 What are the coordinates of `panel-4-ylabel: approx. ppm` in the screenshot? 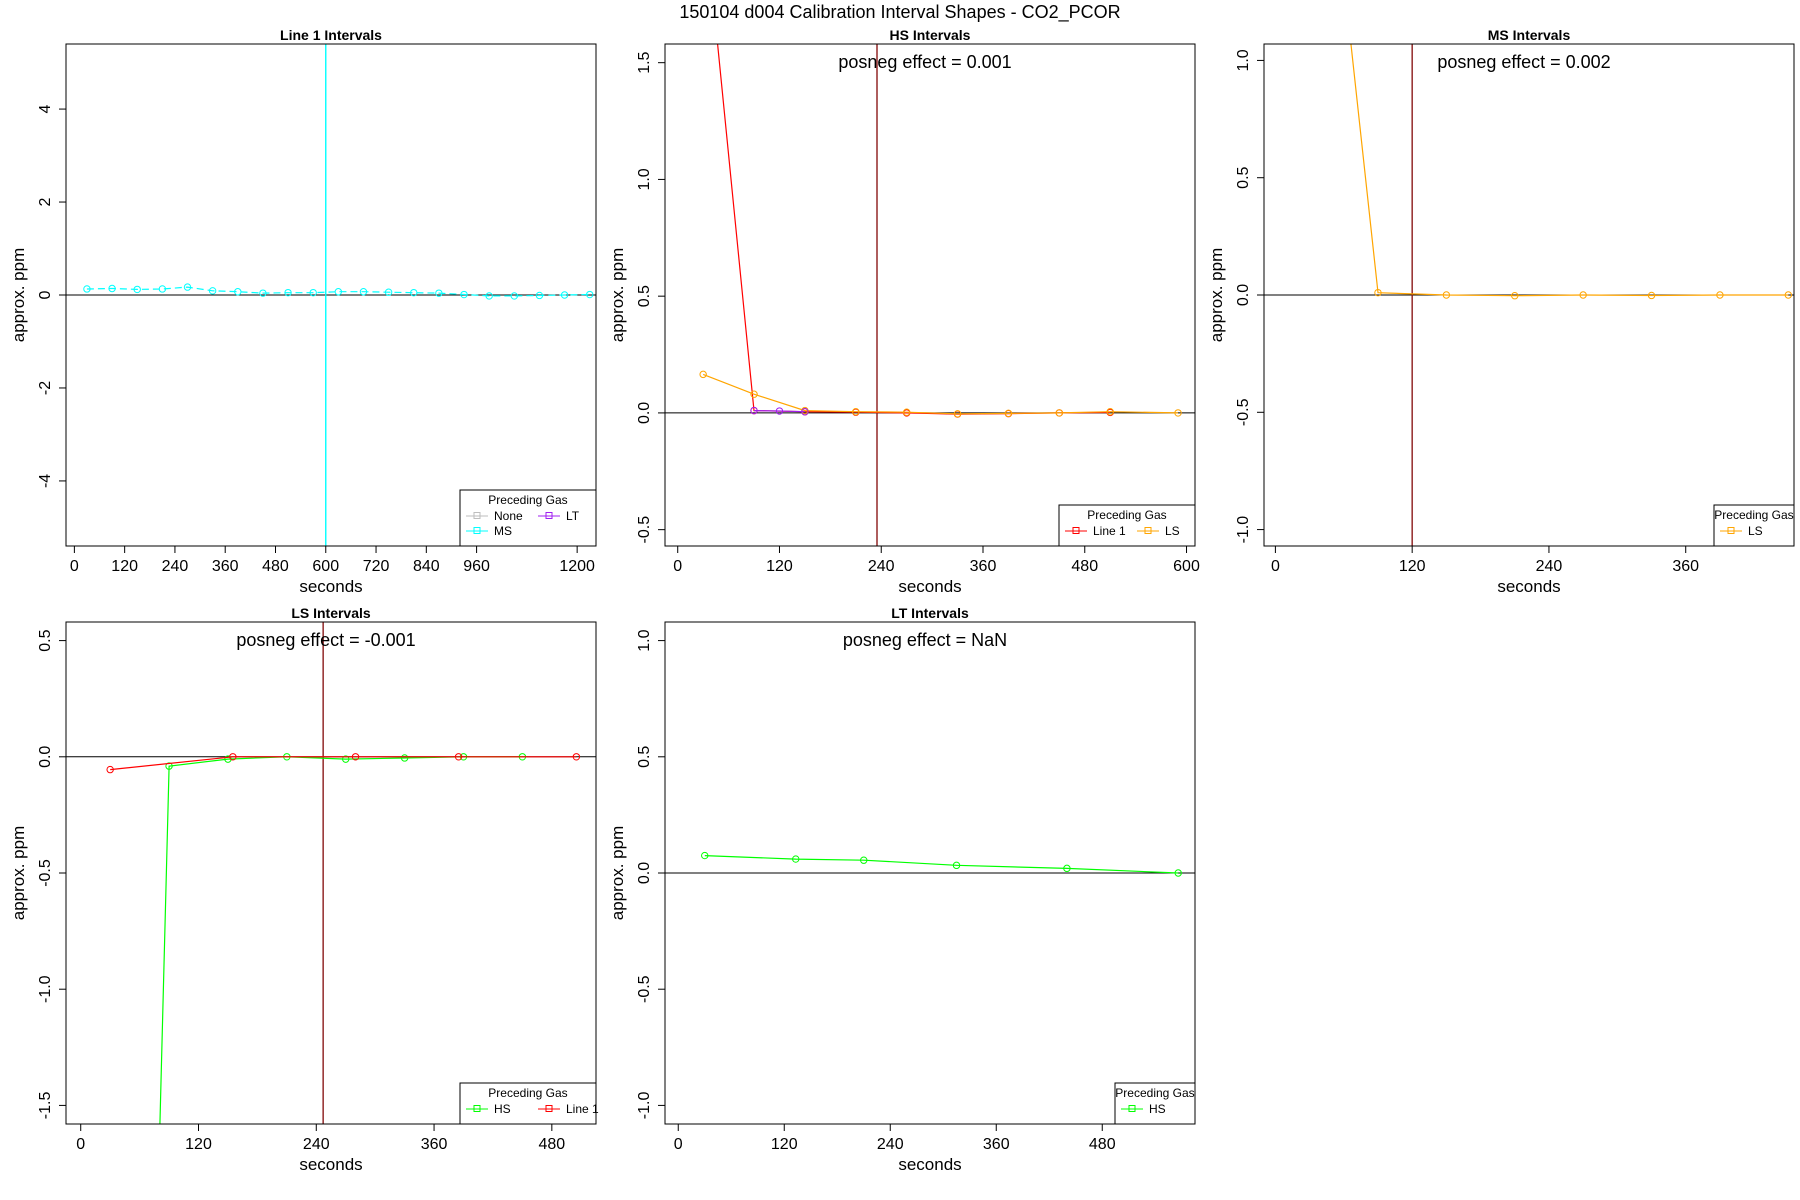 It's located at (18, 873).